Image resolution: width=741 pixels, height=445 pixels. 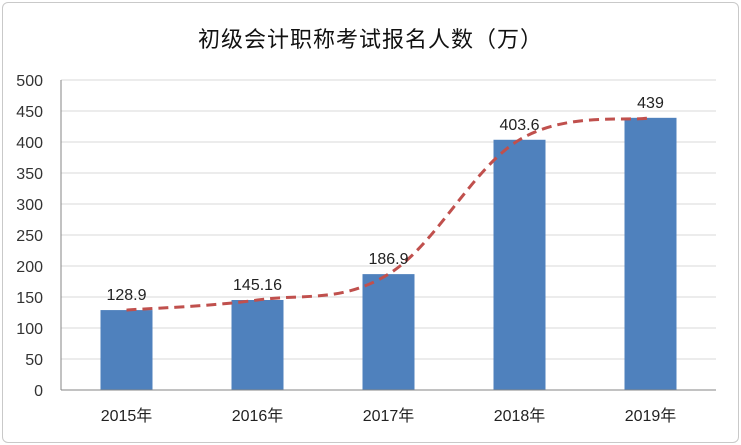 I want to click on y-tick-label: 50, so click(x=34, y=360).